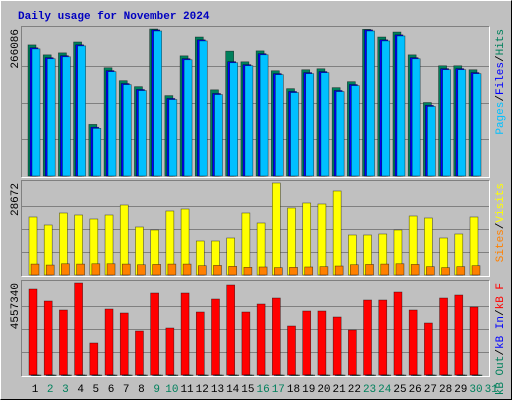  Describe the element at coordinates (501, 42) in the screenshot. I see `legend-entry: Hits` at that location.